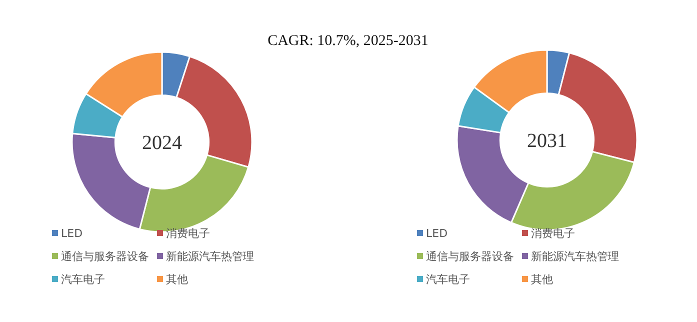  What do you see at coordinates (547, 141) in the screenshot?
I see `text: 2031` at bounding box center [547, 141].